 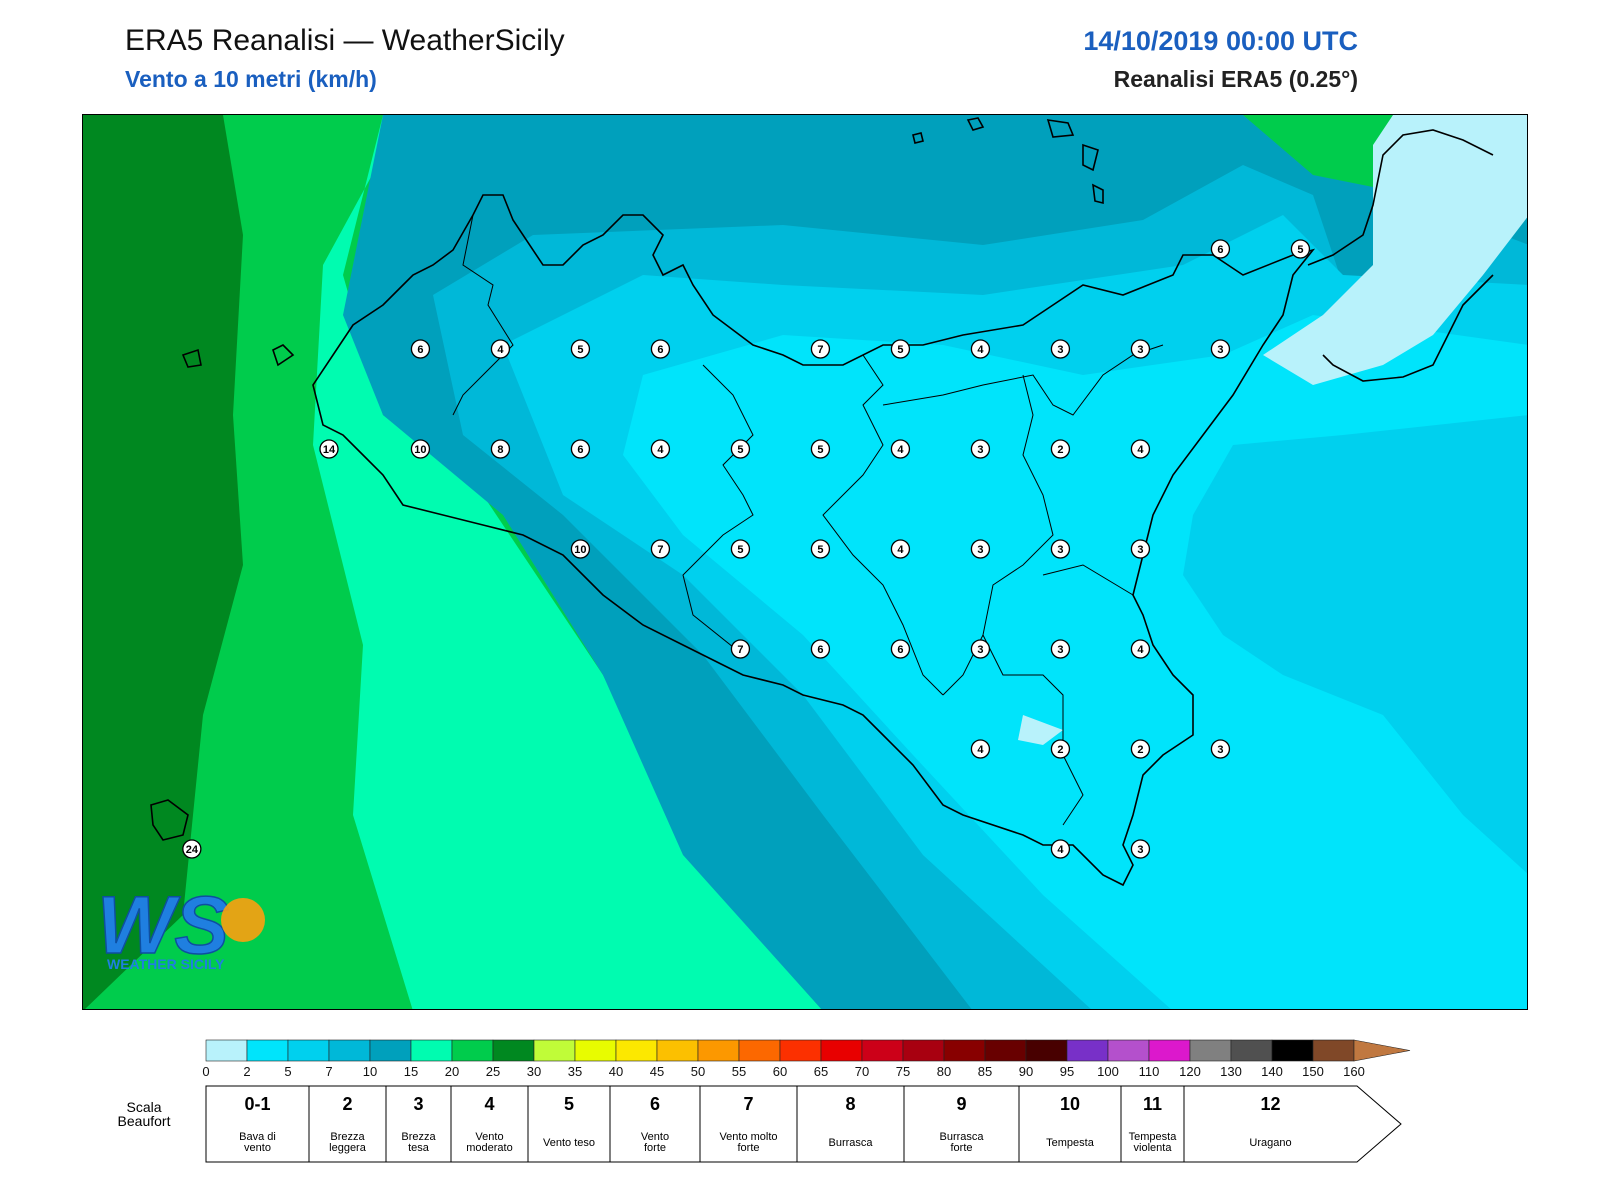 I want to click on color-scale-tick: 2, so click(x=246, y=1071).